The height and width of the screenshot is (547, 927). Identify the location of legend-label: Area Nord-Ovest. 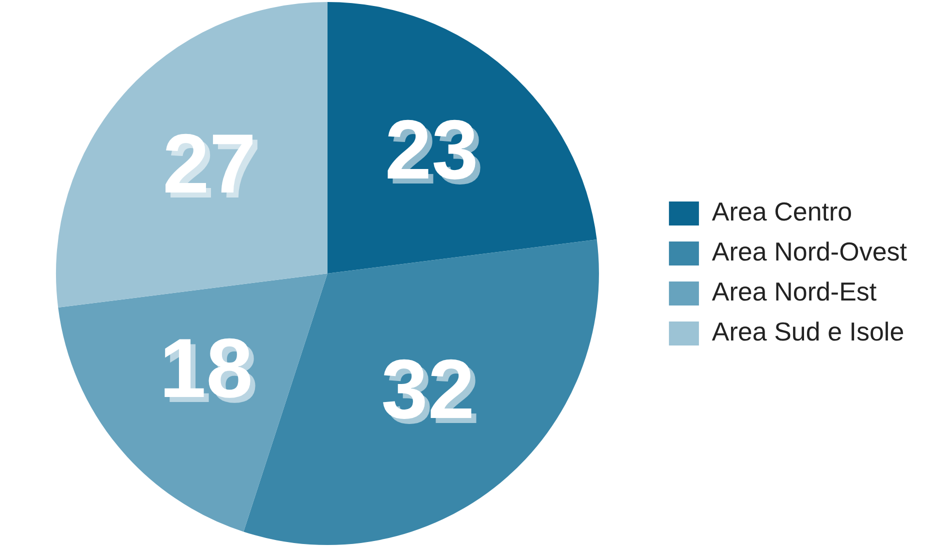
(810, 251).